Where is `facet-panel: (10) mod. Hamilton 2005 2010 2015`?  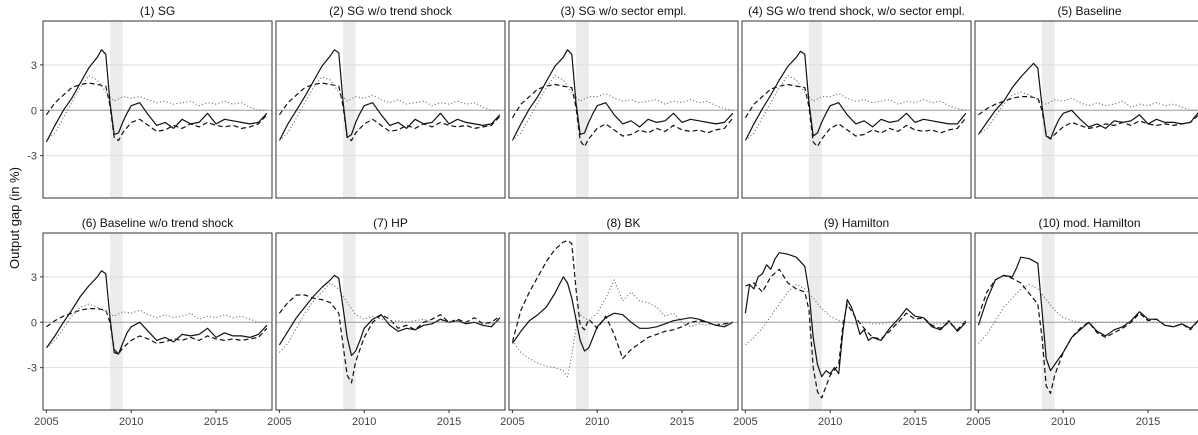 facet-panel: (10) mod. Hamilton 2005 2010 2015 is located at coordinates (1082, 322).